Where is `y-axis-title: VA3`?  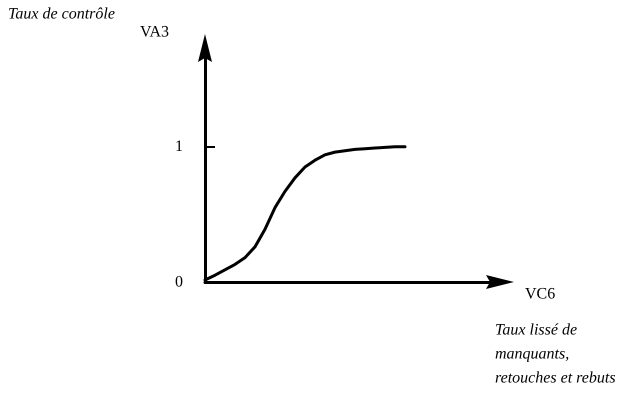
y-axis-title: VA3 is located at coordinates (155, 32).